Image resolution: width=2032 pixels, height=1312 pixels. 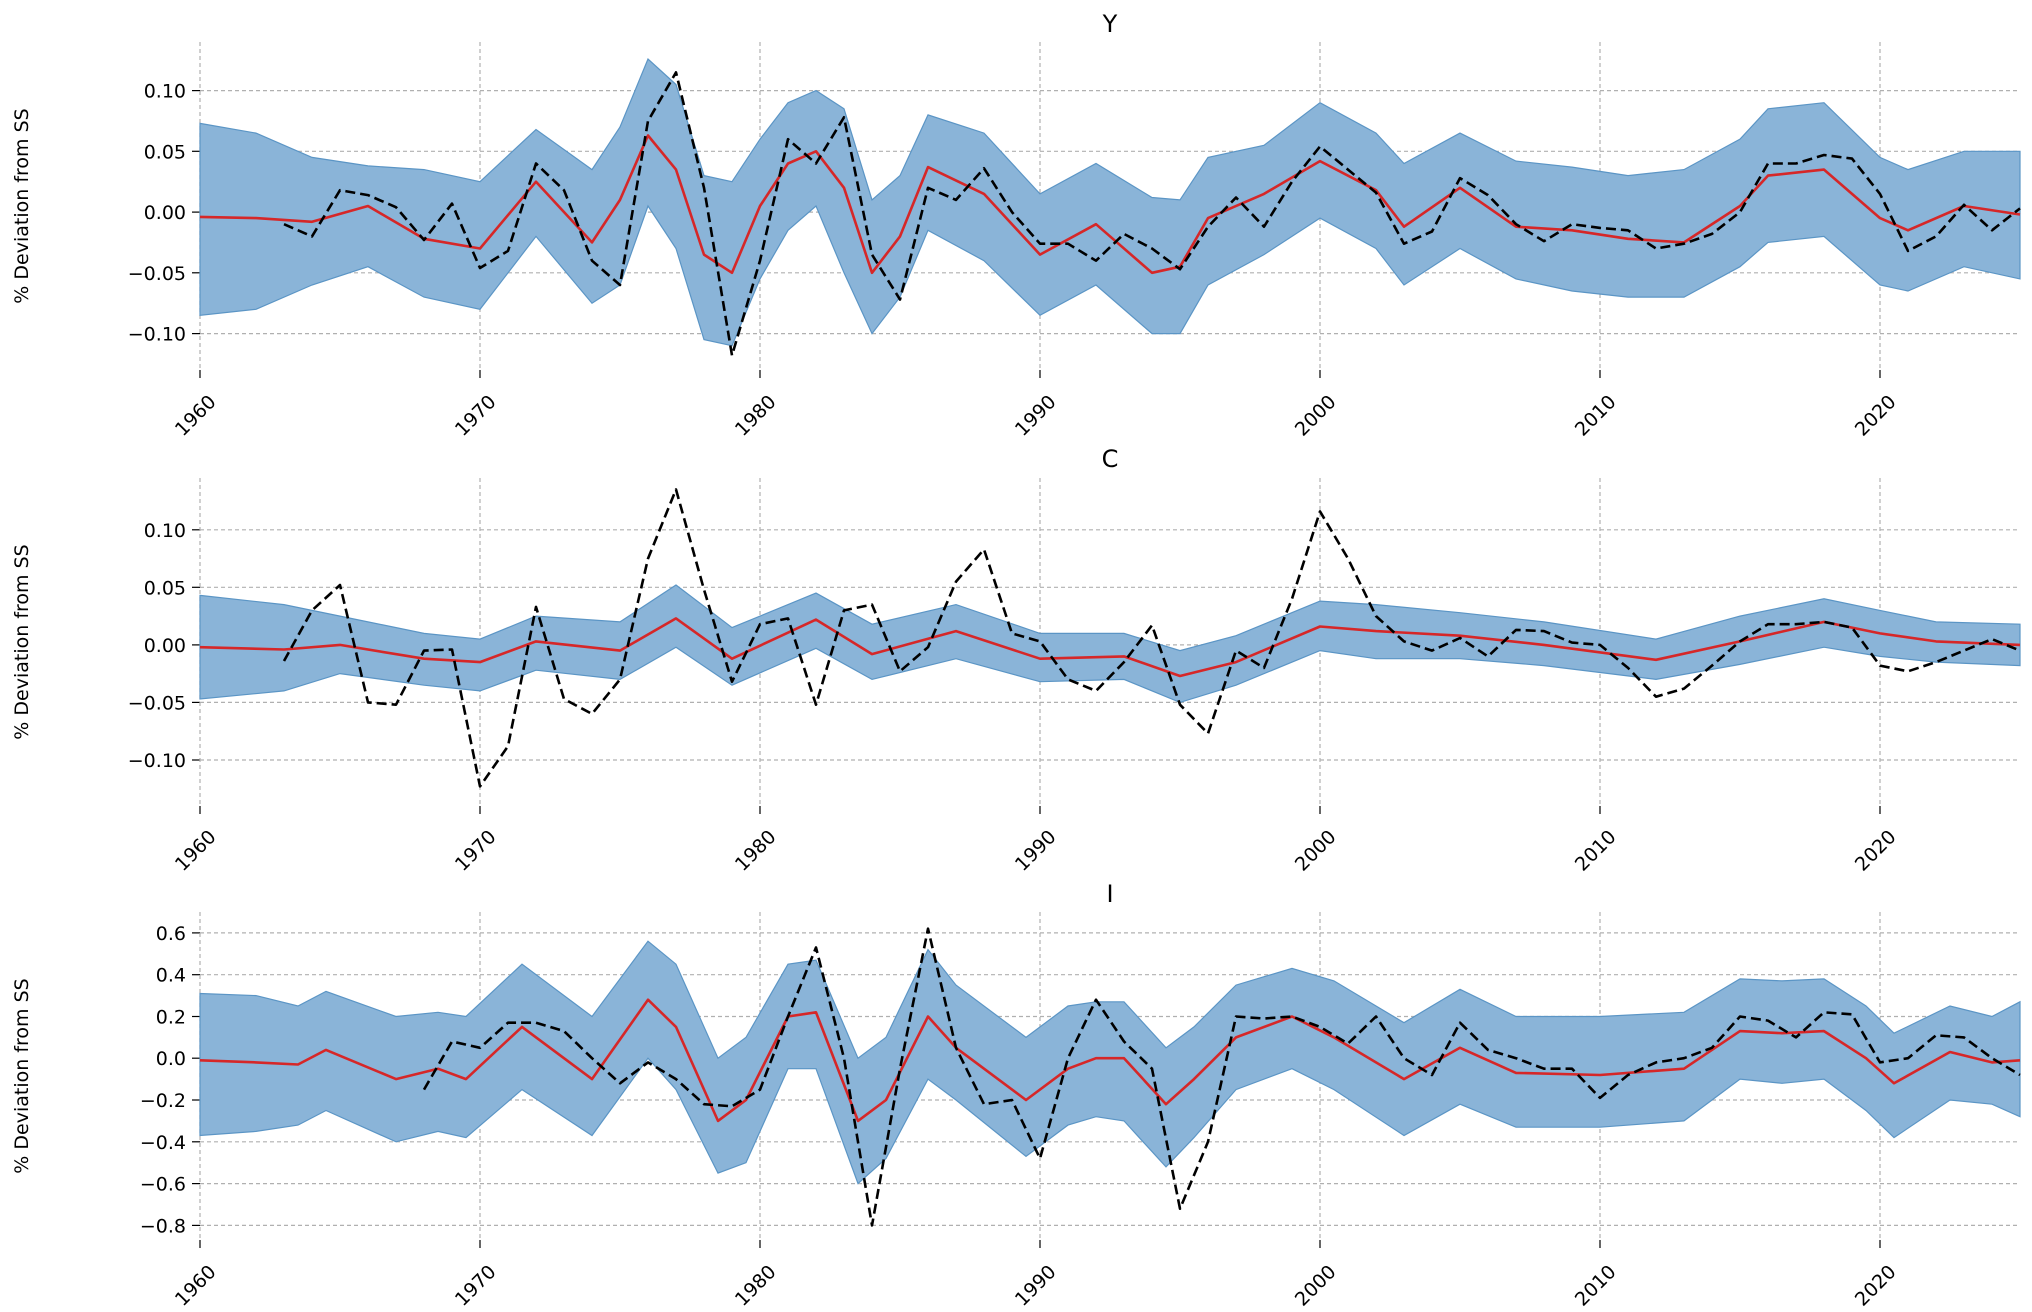 I want to click on y-tick-label: −0.6, so click(x=163, y=1185).